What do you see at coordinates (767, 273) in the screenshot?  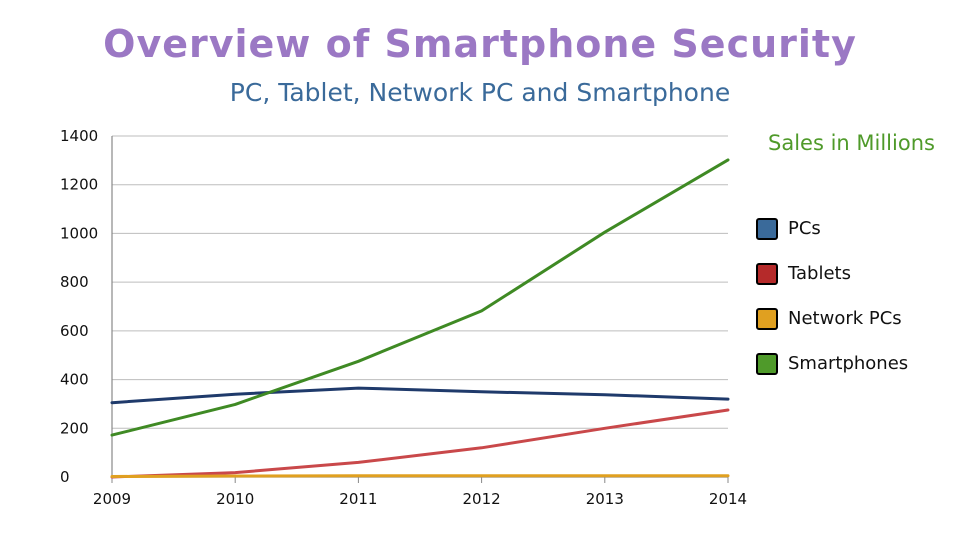 I see `legend-swatch-tablets` at bounding box center [767, 273].